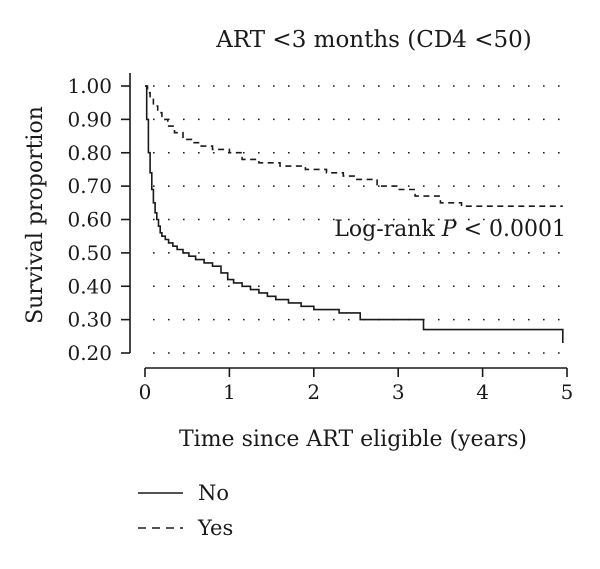 Image resolution: width=600 pixels, height=569 pixels. I want to click on x-tick-label: 2, so click(313, 392).